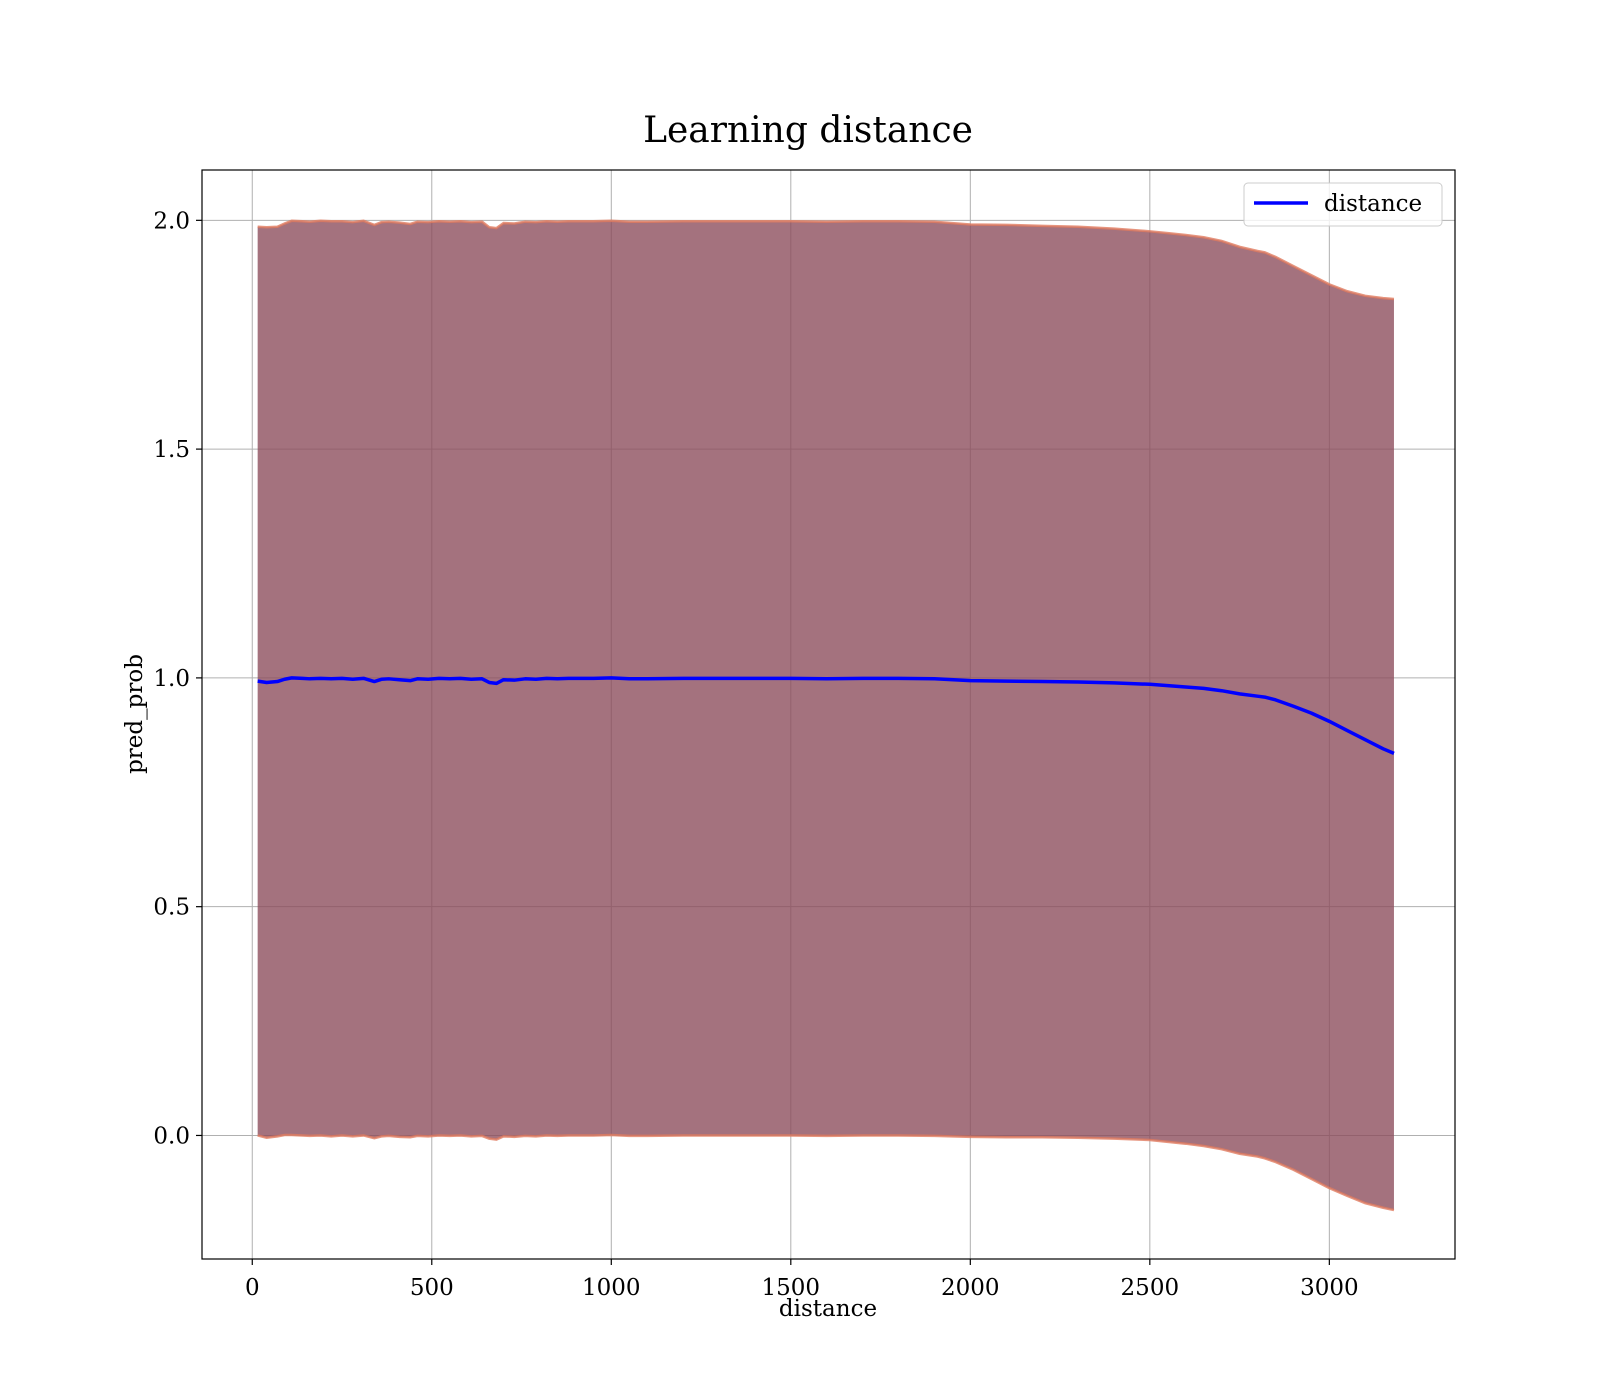  Describe the element at coordinates (611, 1288) in the screenshot. I see `x-tick-label-2: 1000` at that location.